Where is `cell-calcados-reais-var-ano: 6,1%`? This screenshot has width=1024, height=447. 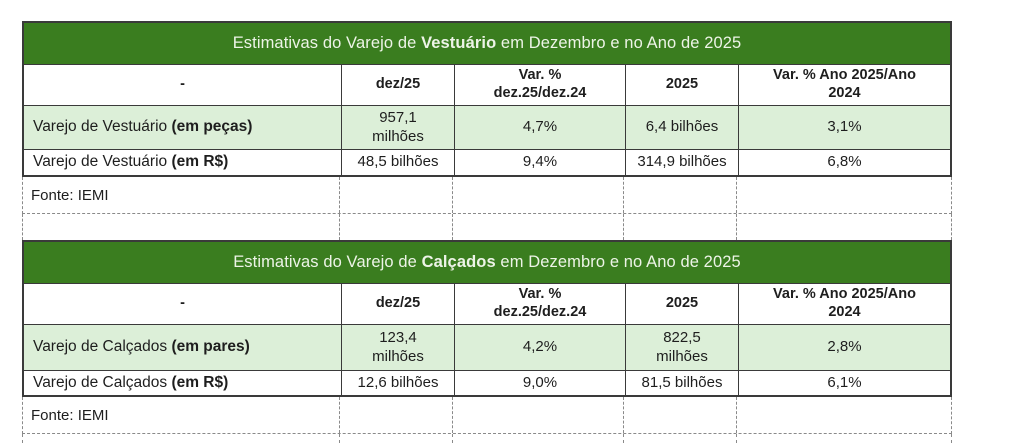
cell-calcados-reais-var-ano: 6,1% is located at coordinates (844, 382).